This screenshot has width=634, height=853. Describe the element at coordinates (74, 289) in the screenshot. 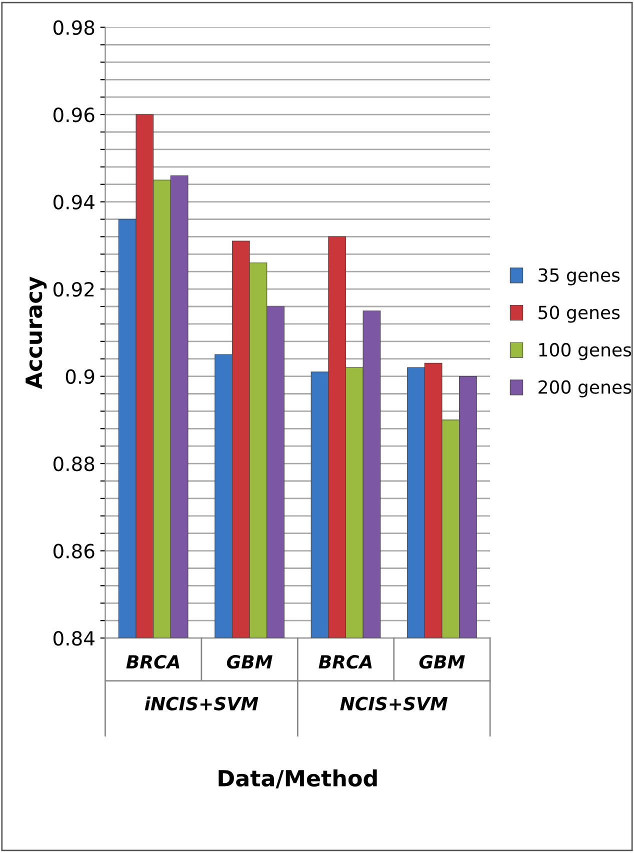

I see `y-tick-label: 0.92` at that location.